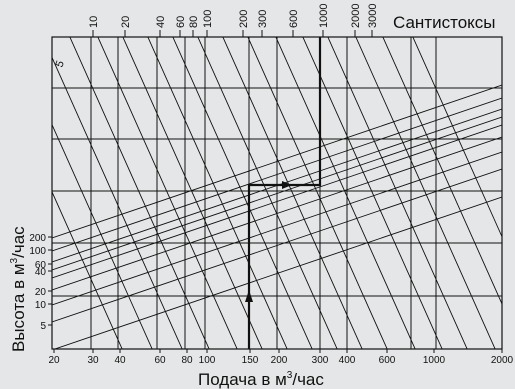 The height and width of the screenshot is (389, 515). What do you see at coordinates (187, 360) in the screenshot?
I see `x-tick-label: 80` at bounding box center [187, 360].